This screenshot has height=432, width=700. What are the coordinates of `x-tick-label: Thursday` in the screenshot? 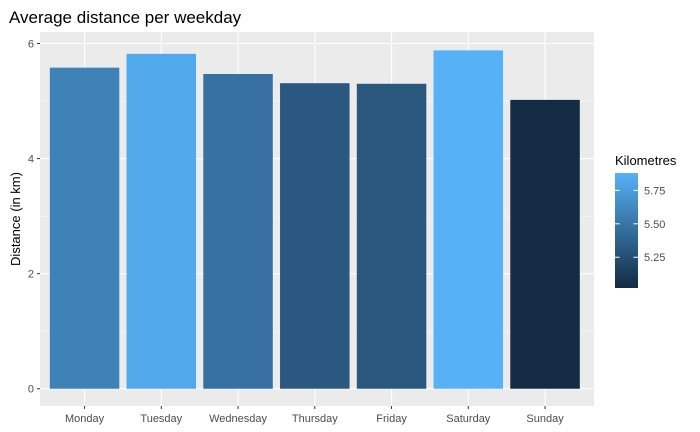 It's located at (315, 419).